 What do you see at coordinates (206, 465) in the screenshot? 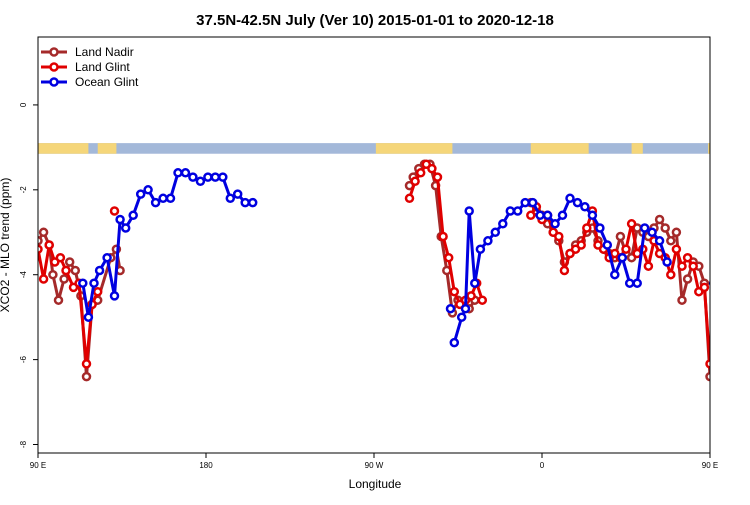
I see `x-tick-label: 180` at bounding box center [206, 465].